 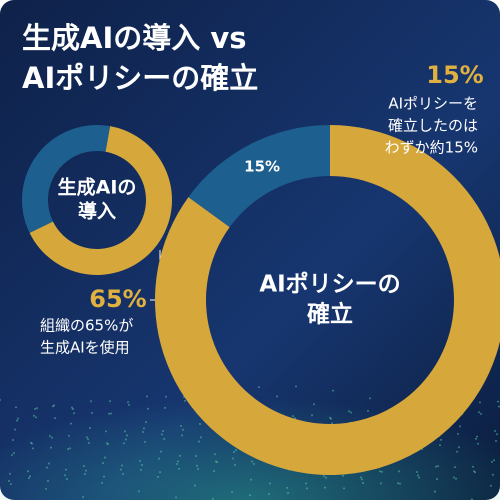 I want to click on callout-value: 65%, so click(x=117, y=299).